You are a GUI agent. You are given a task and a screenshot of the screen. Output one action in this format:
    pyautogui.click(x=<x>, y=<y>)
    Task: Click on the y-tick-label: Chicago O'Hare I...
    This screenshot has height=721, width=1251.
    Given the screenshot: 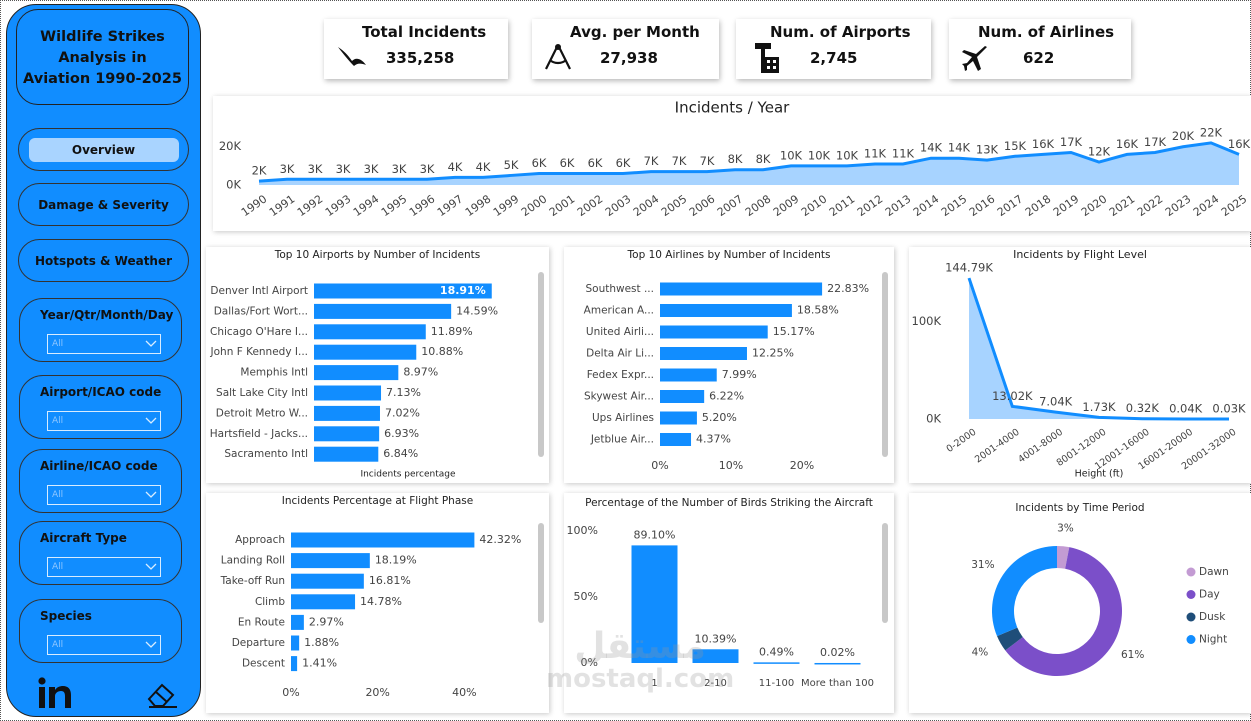 What is the action you would take?
    pyautogui.click(x=259, y=332)
    